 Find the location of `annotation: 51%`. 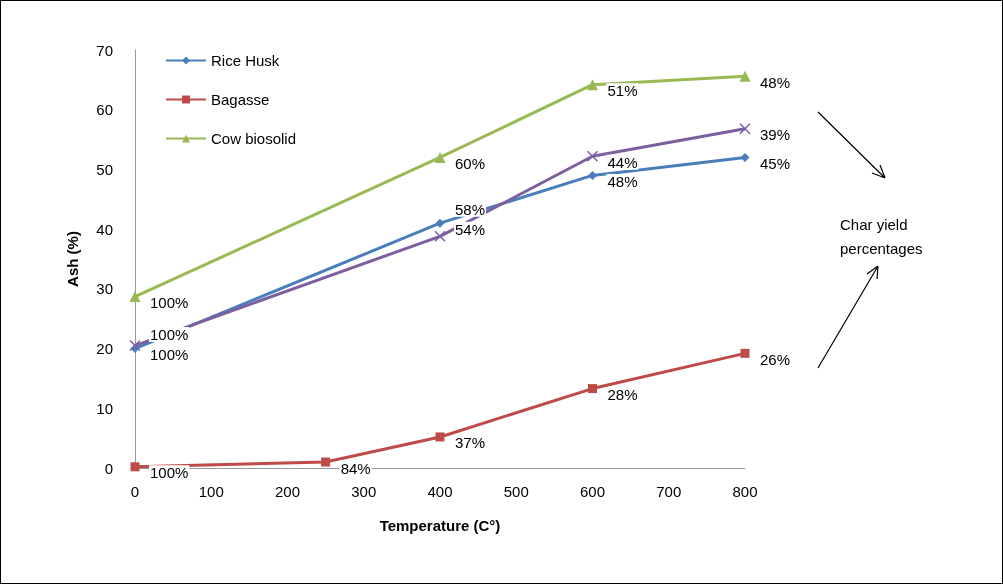

annotation: 51% is located at coordinates (622, 91).